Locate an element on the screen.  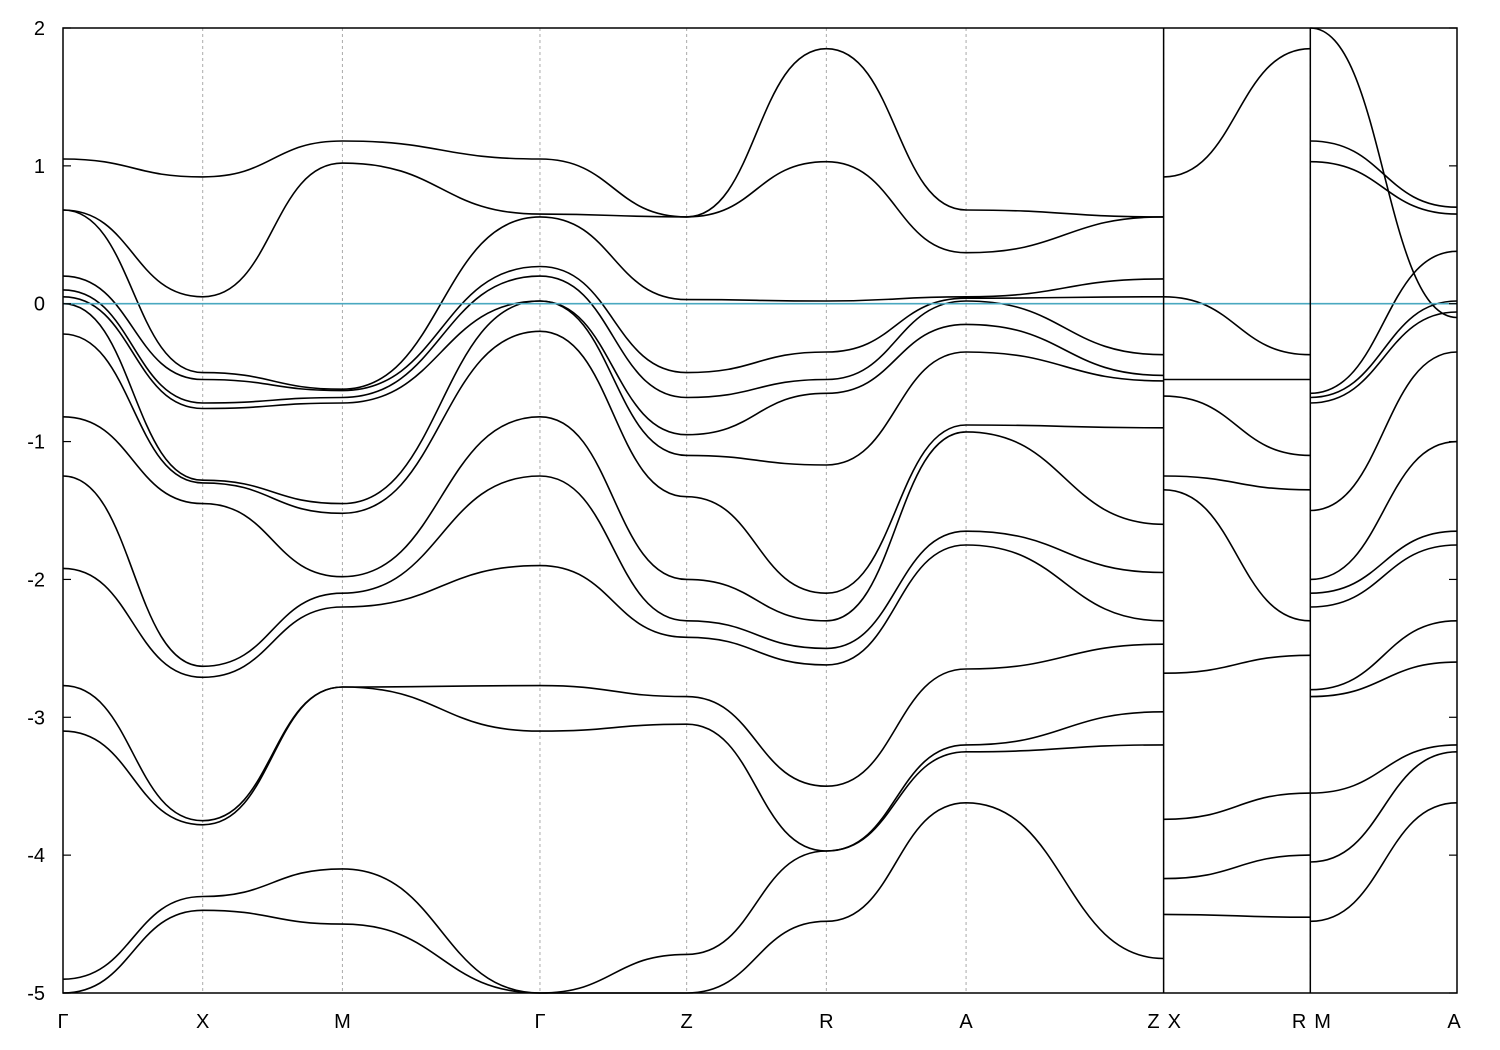
y-tick-label: -5 is located at coordinates (36, 994).